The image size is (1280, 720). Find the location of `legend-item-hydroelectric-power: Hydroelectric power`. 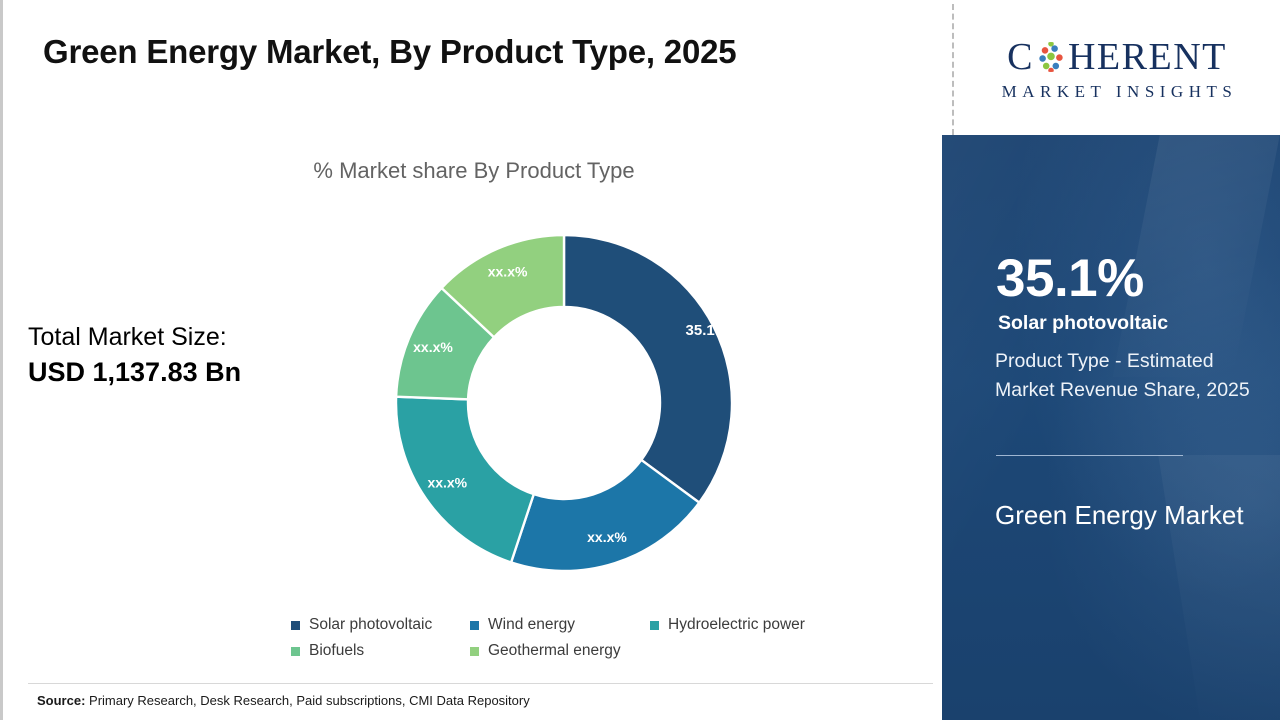

legend-item-hydroelectric-power: Hydroelectric power is located at coordinates (727, 625).